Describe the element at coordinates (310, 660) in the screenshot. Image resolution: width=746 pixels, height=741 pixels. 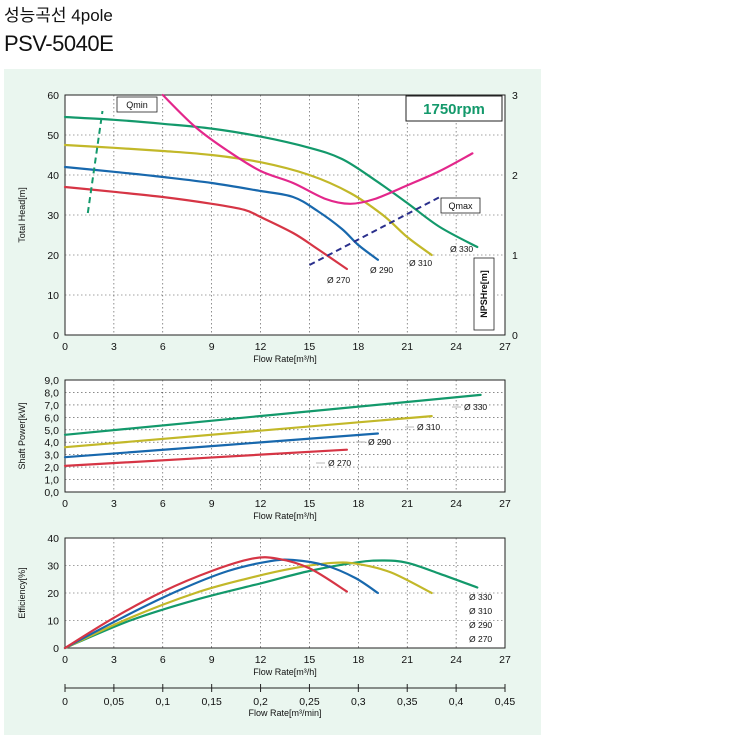
I see `efficiency-x-tick-label: 15` at that location.